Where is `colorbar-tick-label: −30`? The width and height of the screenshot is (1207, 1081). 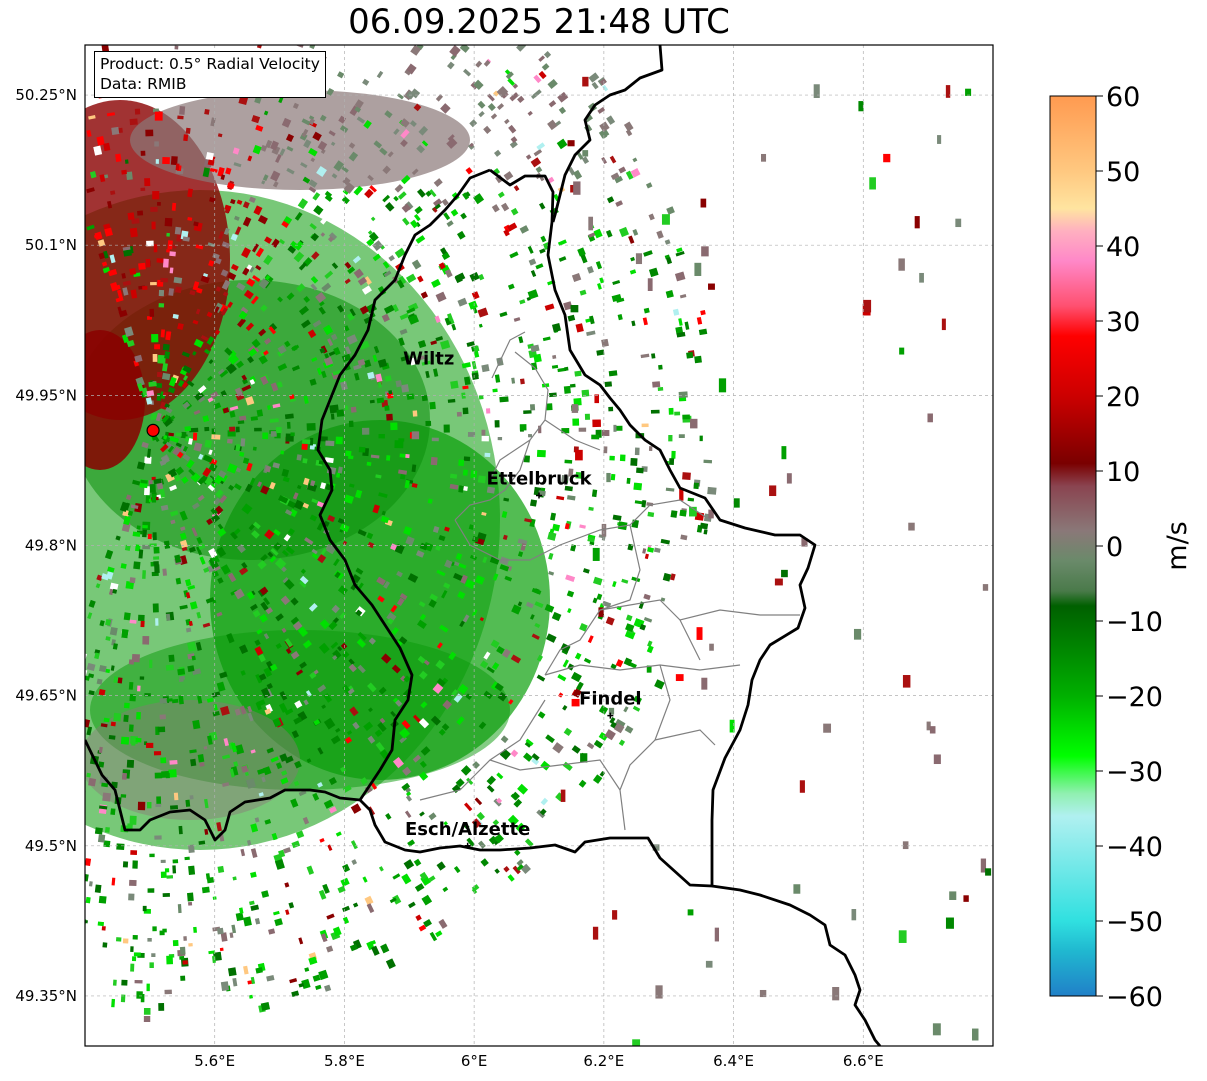
colorbar-tick-label: −30 is located at coordinates (1134, 772).